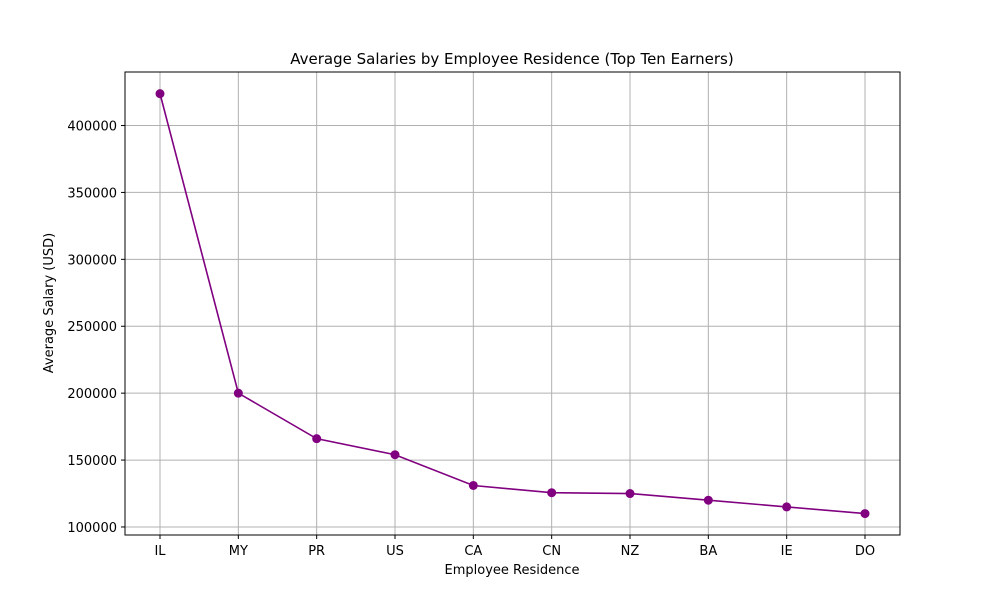 Image resolution: width=1000 pixels, height=600 pixels. I want to click on y-tick-label: 200000, so click(92, 394).